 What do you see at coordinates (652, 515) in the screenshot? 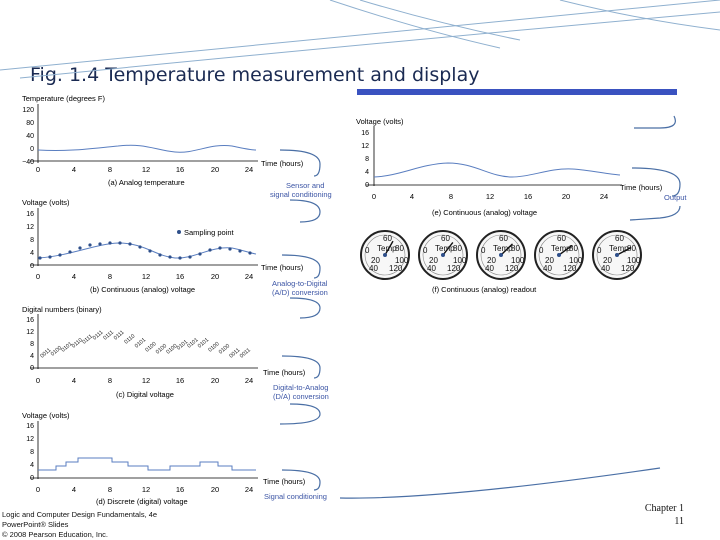
I see `chapter-indicator: Chapter 1 11` at bounding box center [652, 515].